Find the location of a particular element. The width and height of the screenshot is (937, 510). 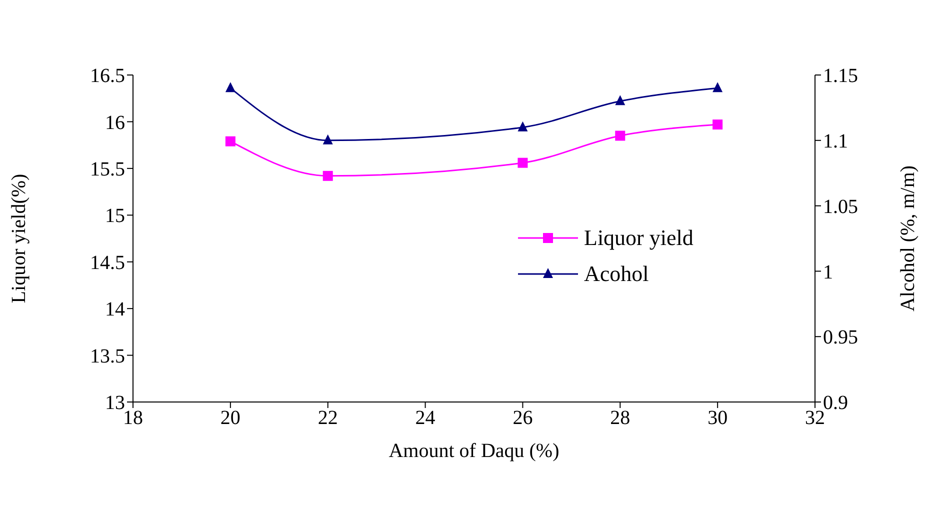

x-tick-label: 26 is located at coordinates (522, 418).